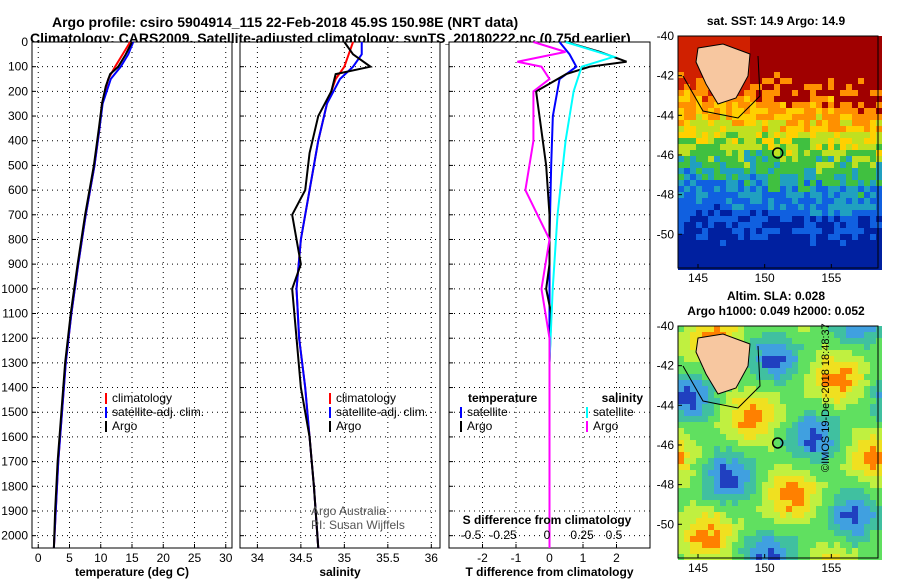  What do you see at coordinates (18, 165) in the screenshot?
I see `depth-tick-label: 500` at bounding box center [18, 165].